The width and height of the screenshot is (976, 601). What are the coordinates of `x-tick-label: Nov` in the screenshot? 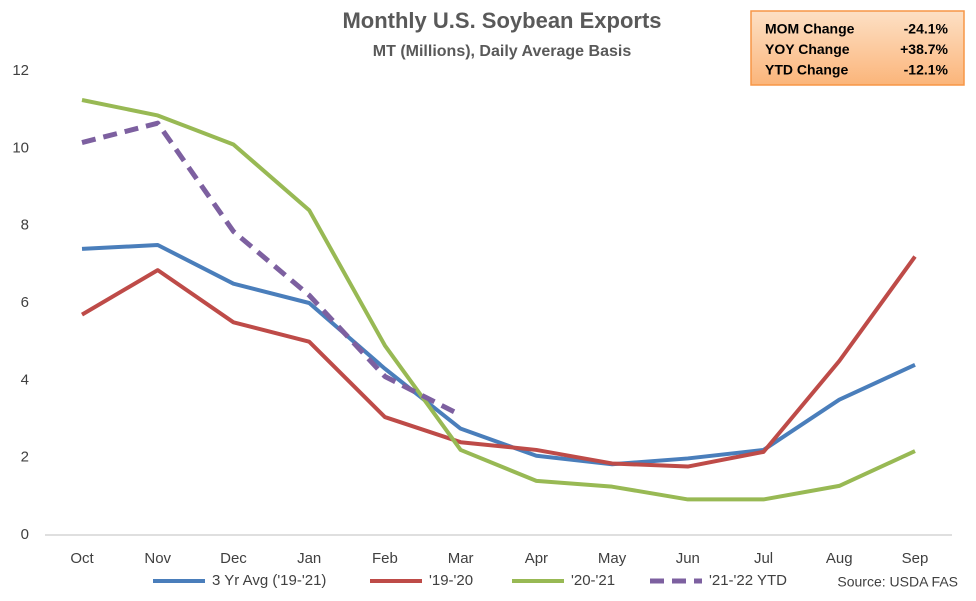 It's located at (157, 558).